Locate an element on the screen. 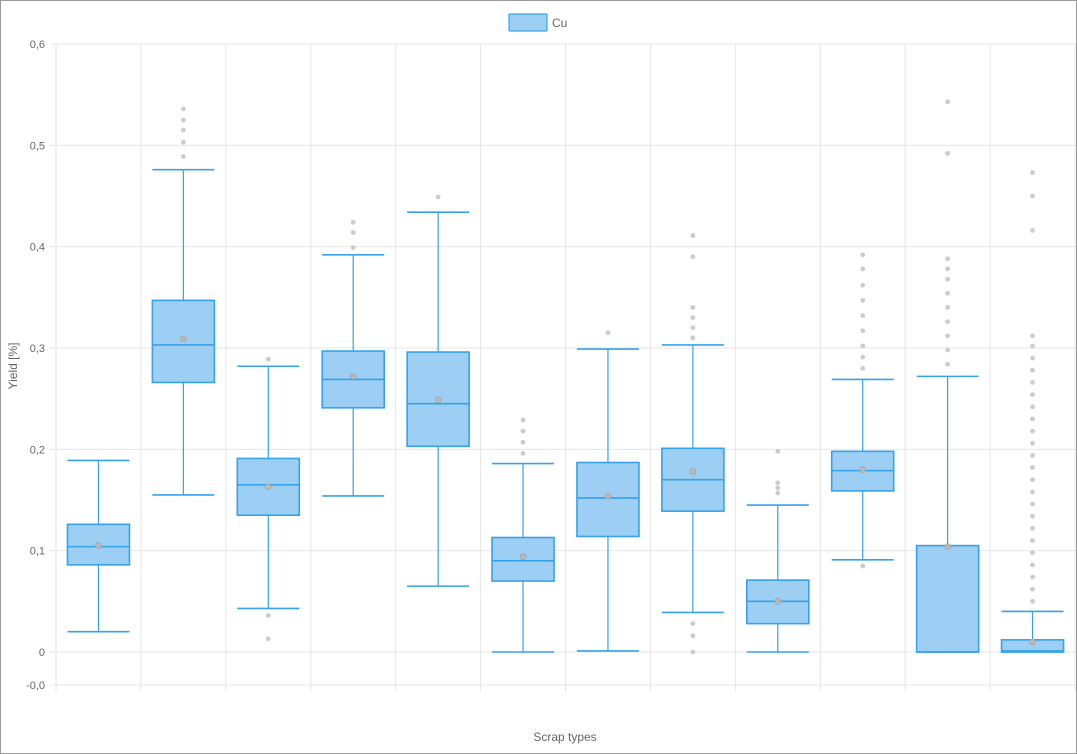 The width and height of the screenshot is (1077, 754). y-axis-ticks: 0,6 0,5 0,4 0,3 0,2 0,1 0 -0,0 is located at coordinates (35, 365).